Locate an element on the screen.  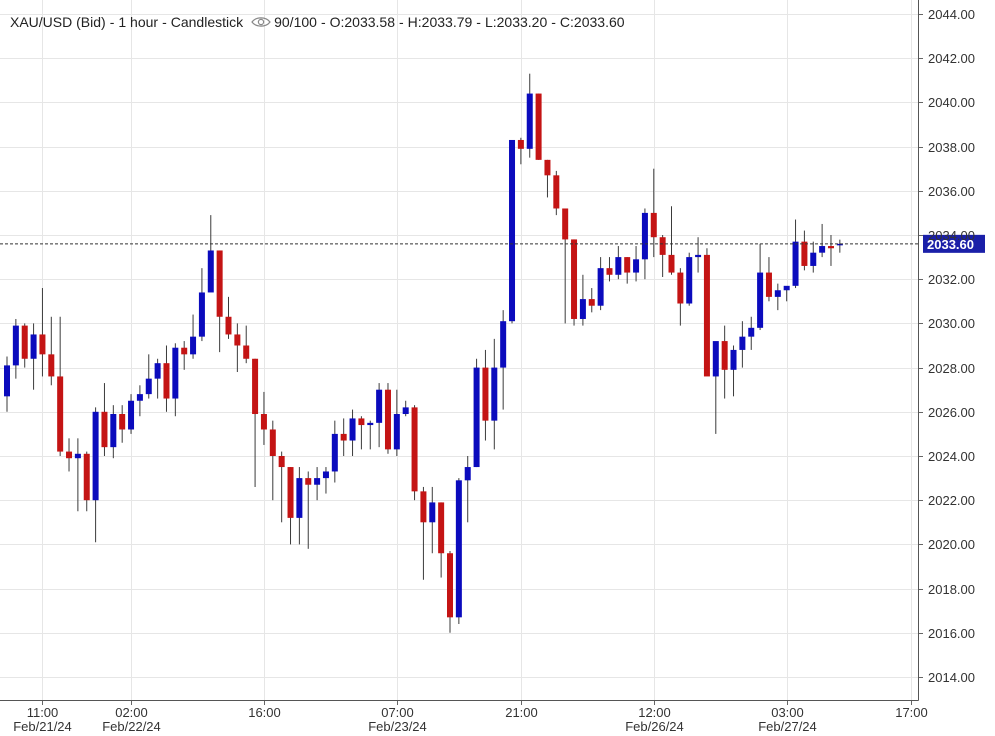
x-tick-time-label: 03:00 is located at coordinates (787, 712).